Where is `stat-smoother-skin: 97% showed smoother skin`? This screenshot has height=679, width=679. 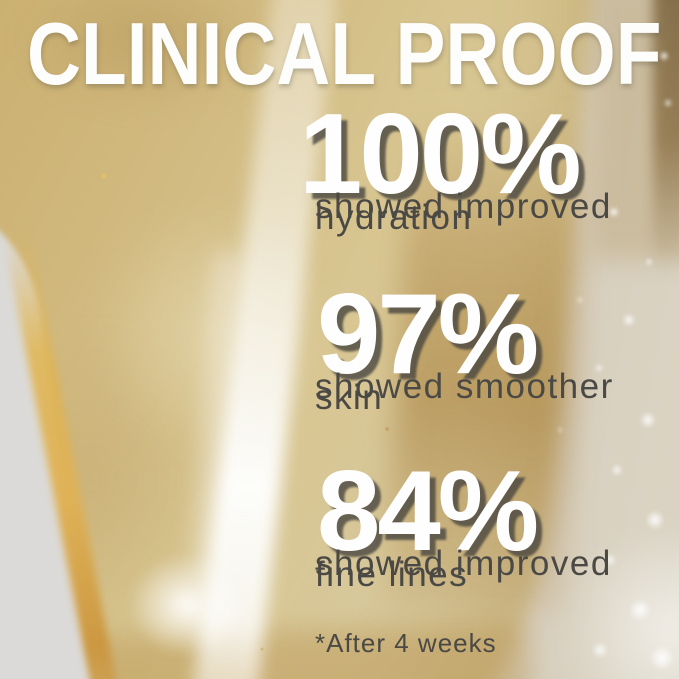 stat-smoother-skin: 97% showed smoother skin is located at coordinates (495, 344).